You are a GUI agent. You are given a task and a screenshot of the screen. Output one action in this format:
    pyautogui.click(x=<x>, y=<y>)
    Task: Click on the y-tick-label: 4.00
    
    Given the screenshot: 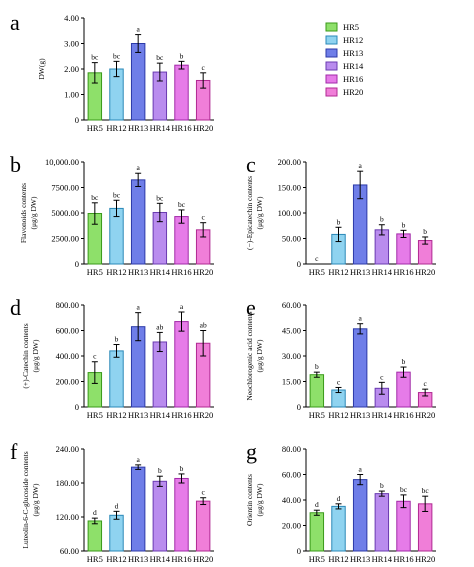 What is the action you would take?
    pyautogui.click(x=71, y=18)
    